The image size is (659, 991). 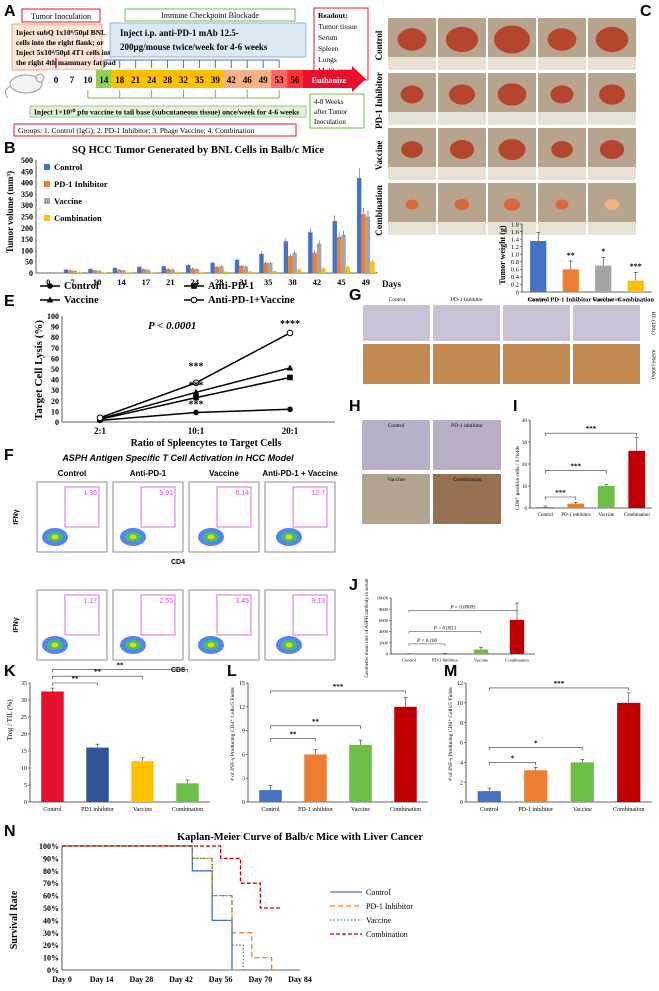 What do you see at coordinates (397, 300) in the screenshot?
I see `column-label: Control` at bounding box center [397, 300].